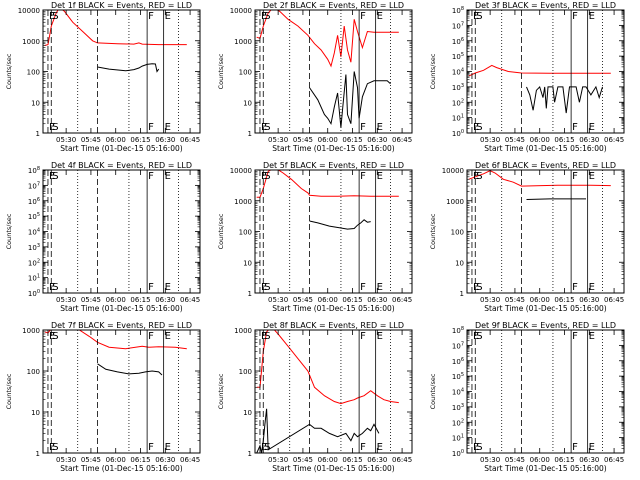  I want to click on y-tick-label: 10³, so click(34, 247).